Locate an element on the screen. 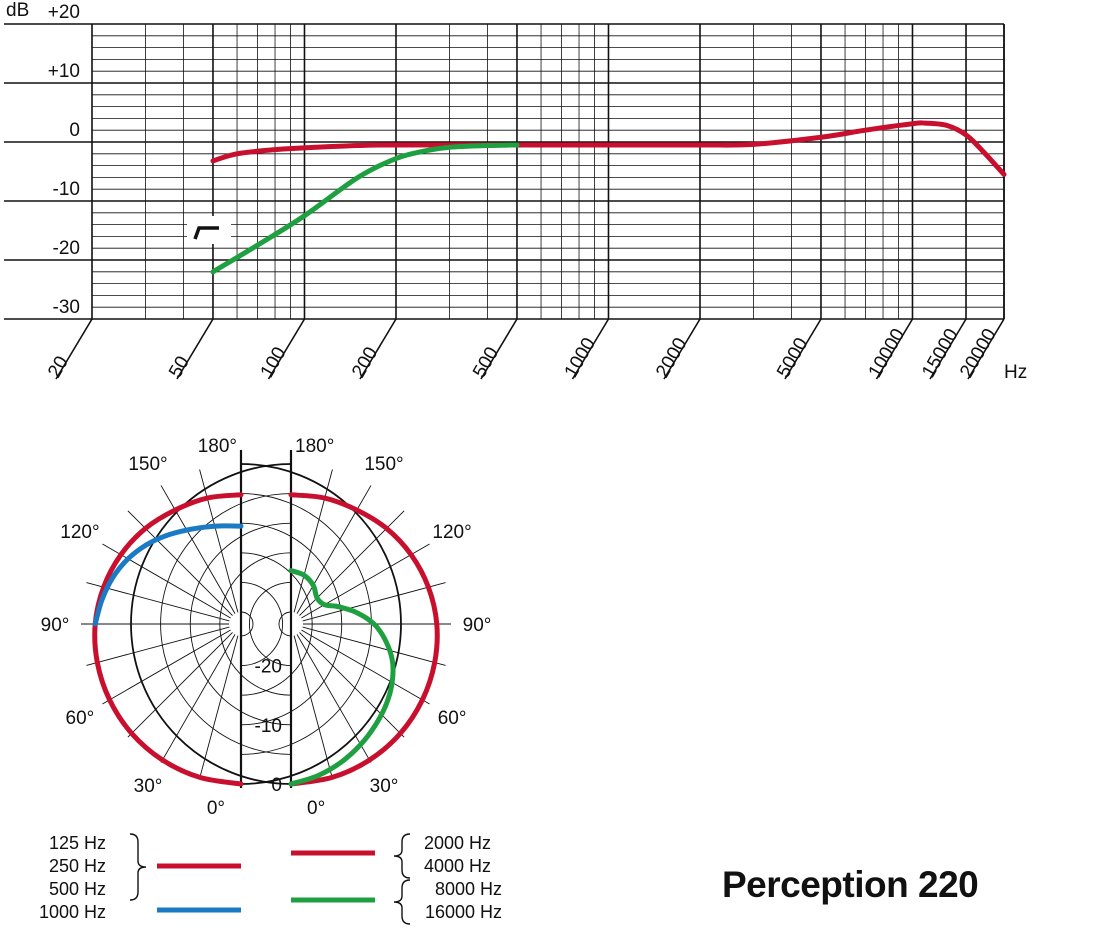  polar-legend-lines is located at coordinates (270, 879).